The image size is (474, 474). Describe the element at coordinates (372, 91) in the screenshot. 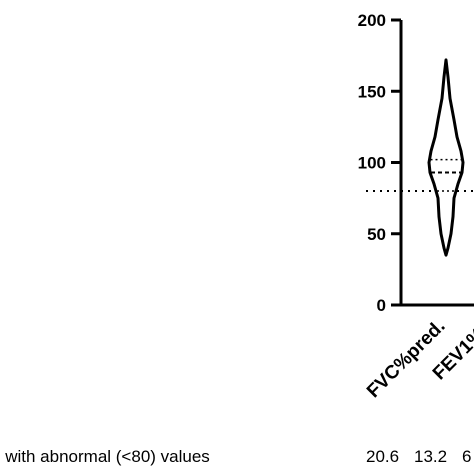

I see `y-tick-label-150: 150` at that location.